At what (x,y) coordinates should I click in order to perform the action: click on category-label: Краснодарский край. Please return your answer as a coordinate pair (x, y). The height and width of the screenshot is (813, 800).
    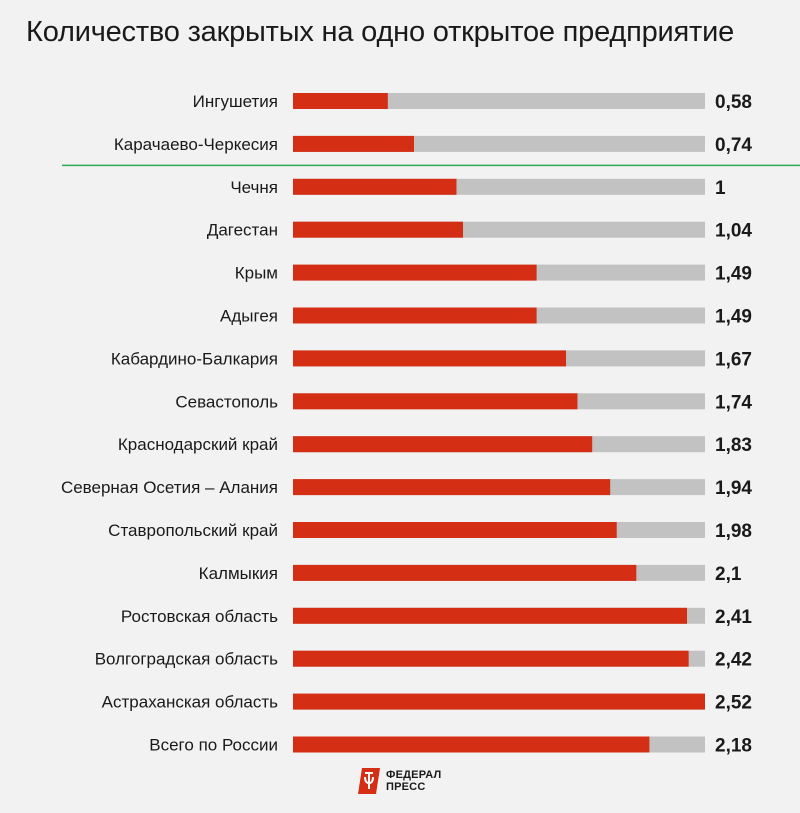
    Looking at the image, I should click on (198, 444).